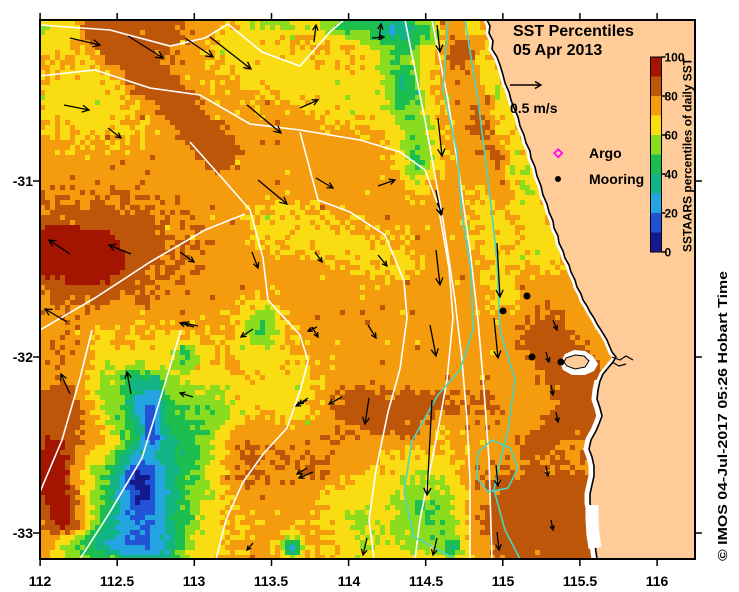 This screenshot has width=739, height=592. What do you see at coordinates (23, 533) in the screenshot?
I see `svg-text: -33` at bounding box center [23, 533].